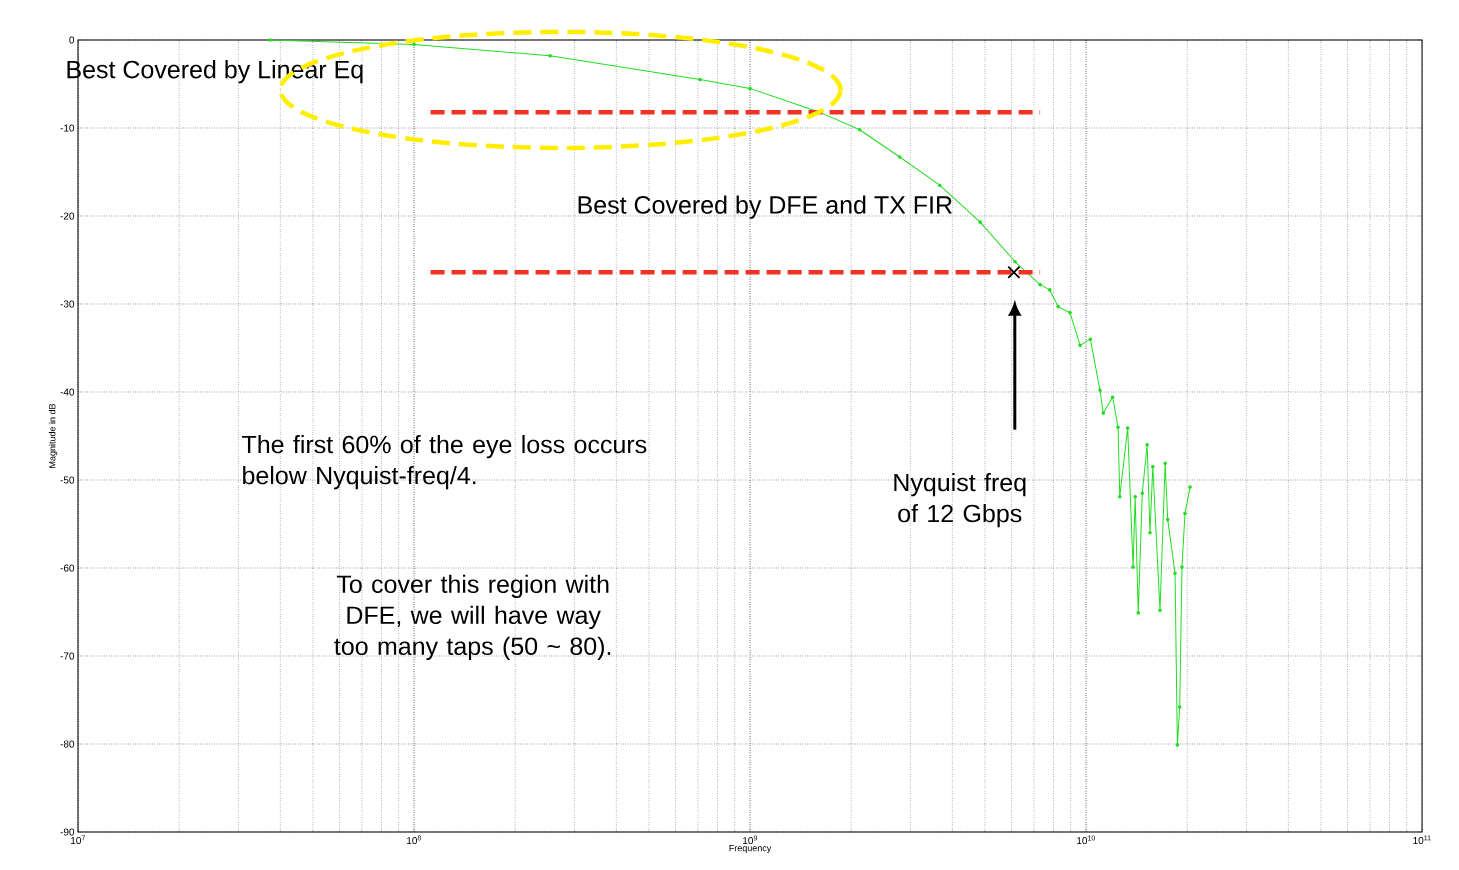 The height and width of the screenshot is (870, 1459). What do you see at coordinates (67, 304) in the screenshot?
I see `y-tick-label: -30` at bounding box center [67, 304].